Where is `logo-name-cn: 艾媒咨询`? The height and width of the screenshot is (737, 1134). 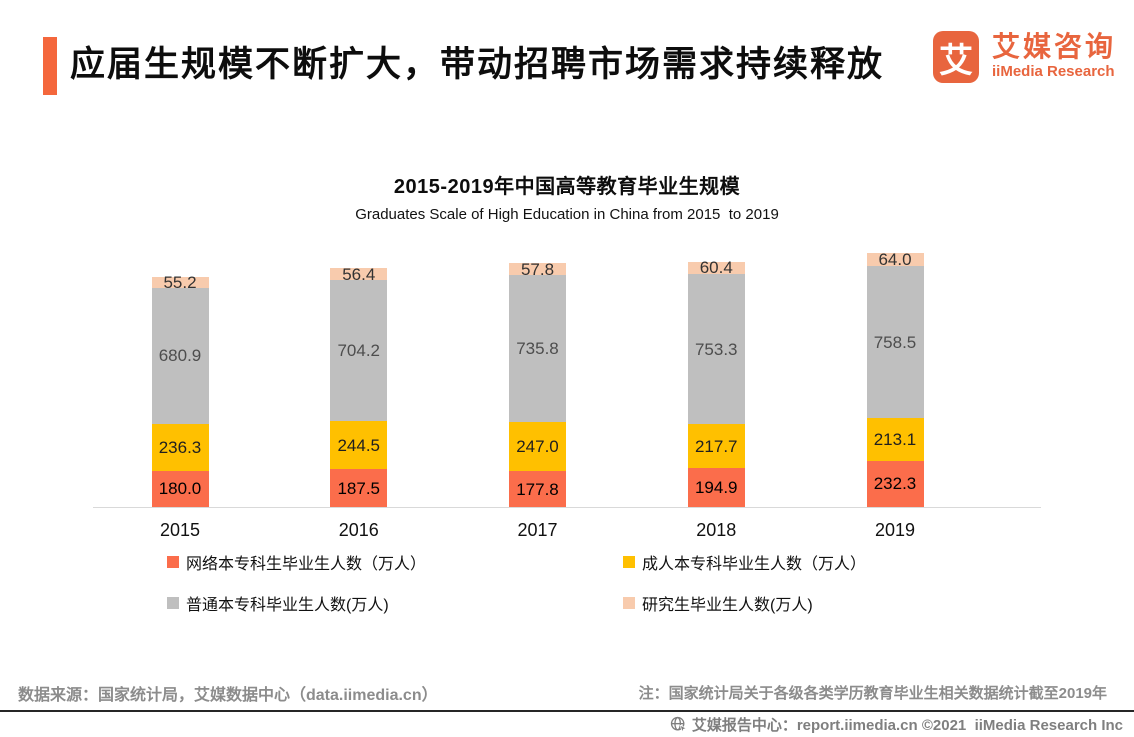 logo-name-cn: 艾媒咨询 is located at coordinates (1054, 46).